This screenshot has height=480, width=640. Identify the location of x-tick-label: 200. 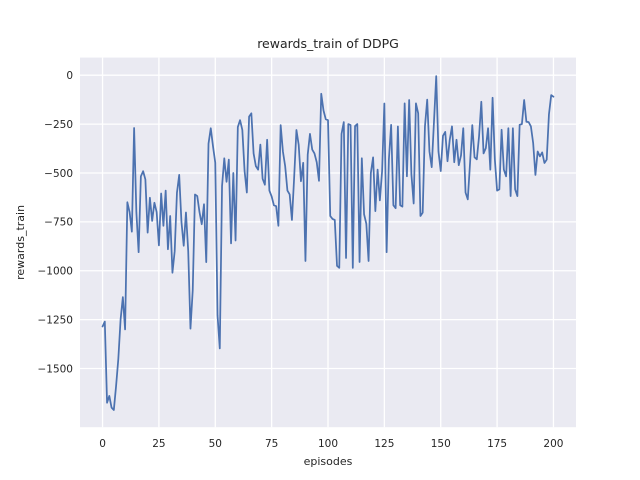
(553, 444).